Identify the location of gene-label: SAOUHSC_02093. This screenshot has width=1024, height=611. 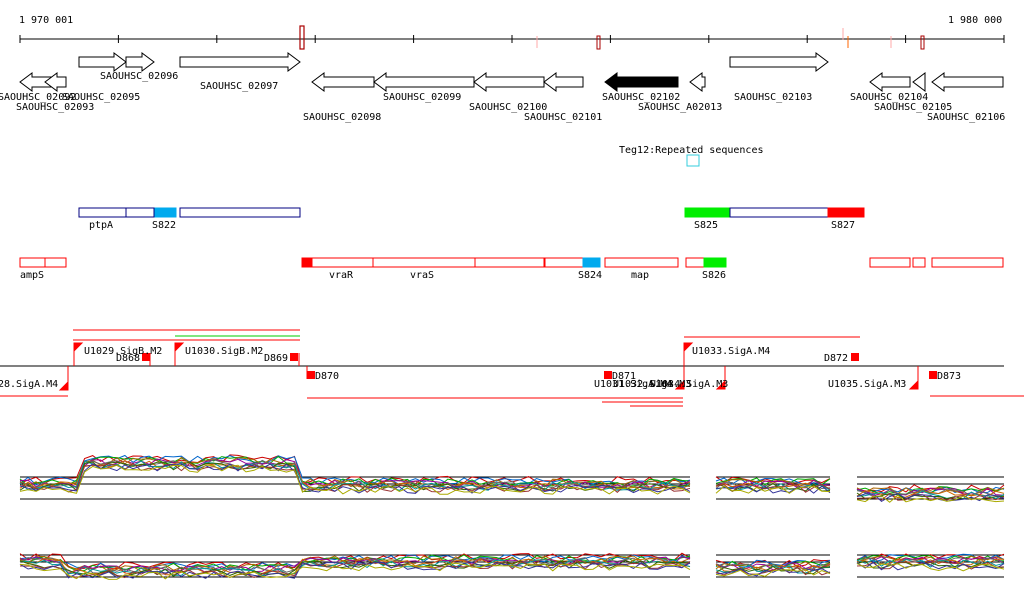
(55, 107).